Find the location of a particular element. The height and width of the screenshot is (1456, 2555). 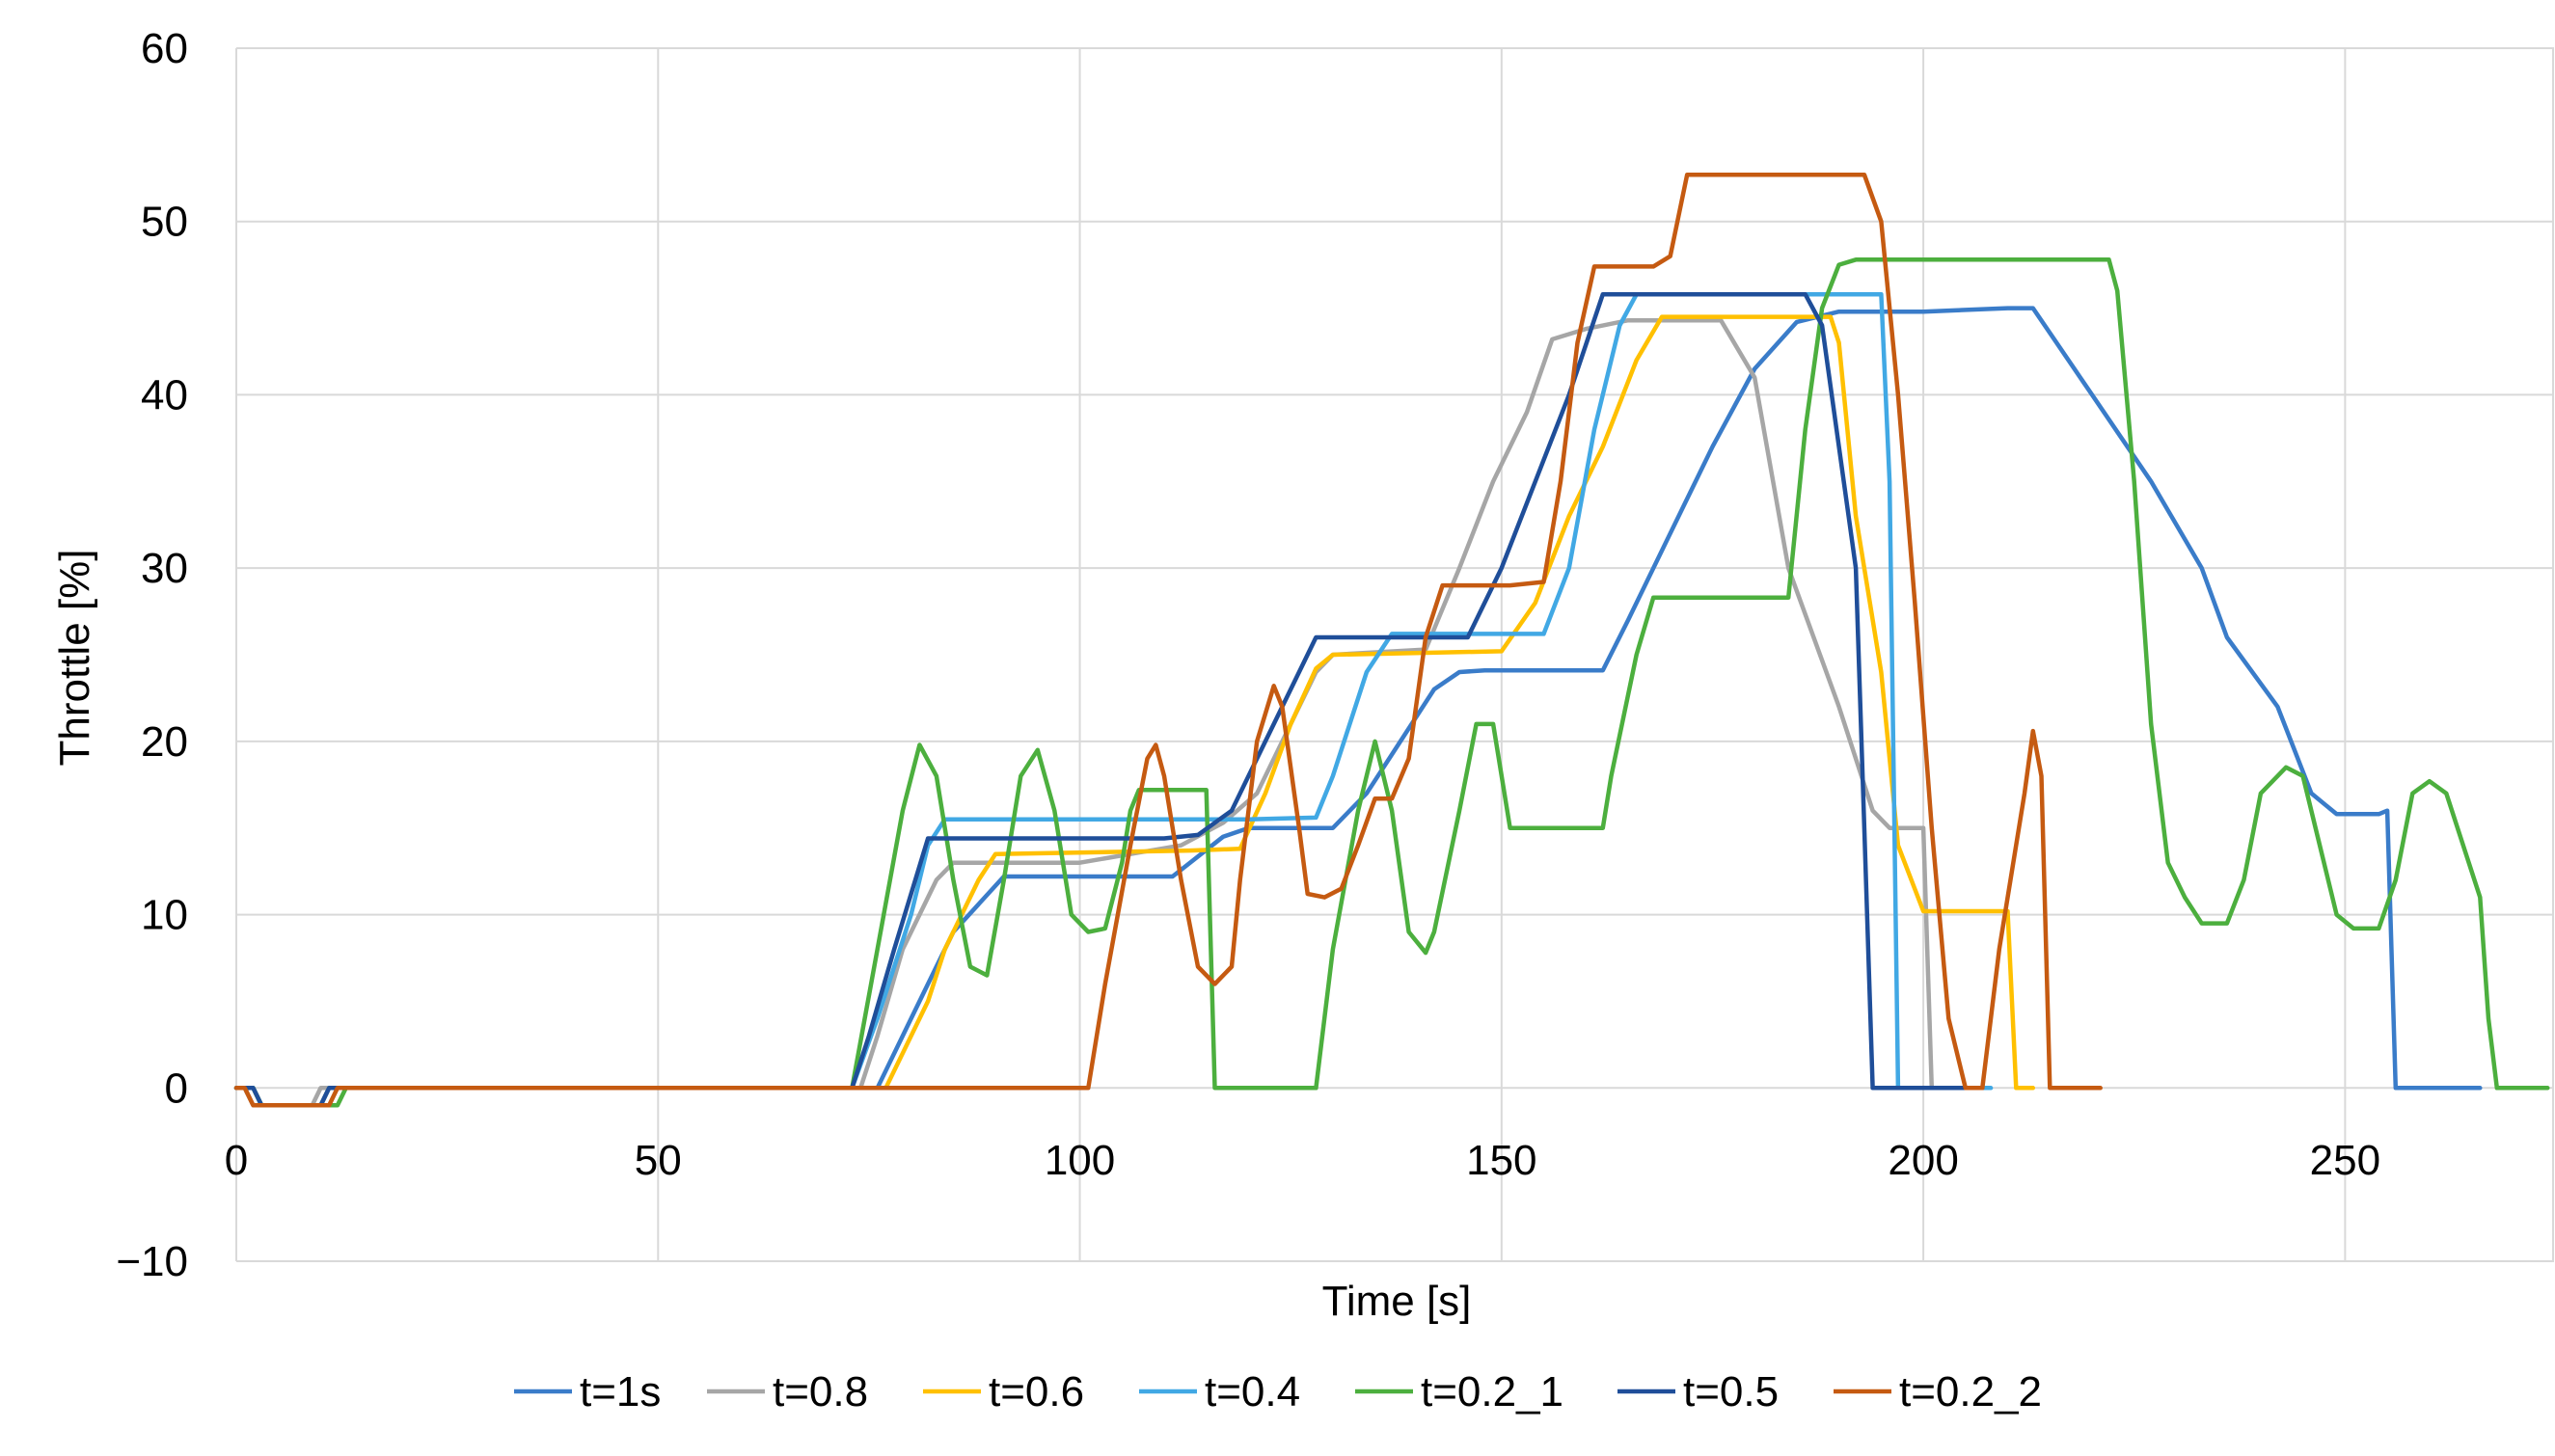

y-tick-label: −10 is located at coordinates (152, 1261).